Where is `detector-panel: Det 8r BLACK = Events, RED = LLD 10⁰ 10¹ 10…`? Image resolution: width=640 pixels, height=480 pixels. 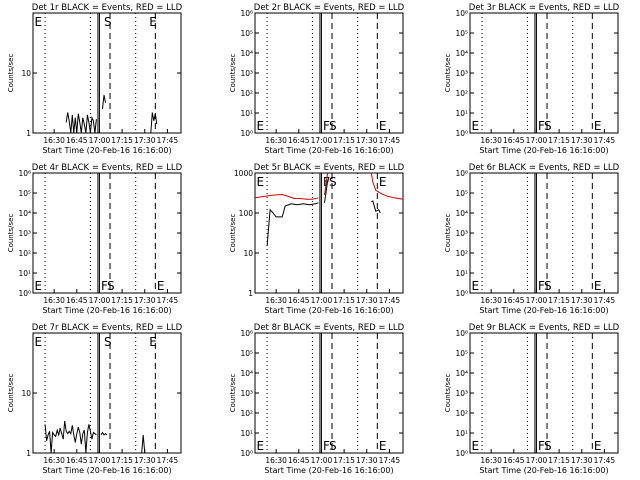
detector-panel: Det 8r BLACK = Events, RED = LLD 10⁰ 10¹ 10… is located at coordinates (317, 399).